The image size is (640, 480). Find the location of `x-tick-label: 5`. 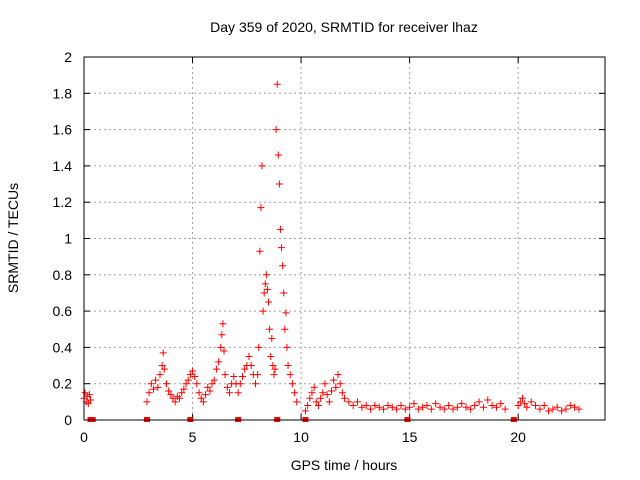

x-tick-label: 5 is located at coordinates (193, 437).